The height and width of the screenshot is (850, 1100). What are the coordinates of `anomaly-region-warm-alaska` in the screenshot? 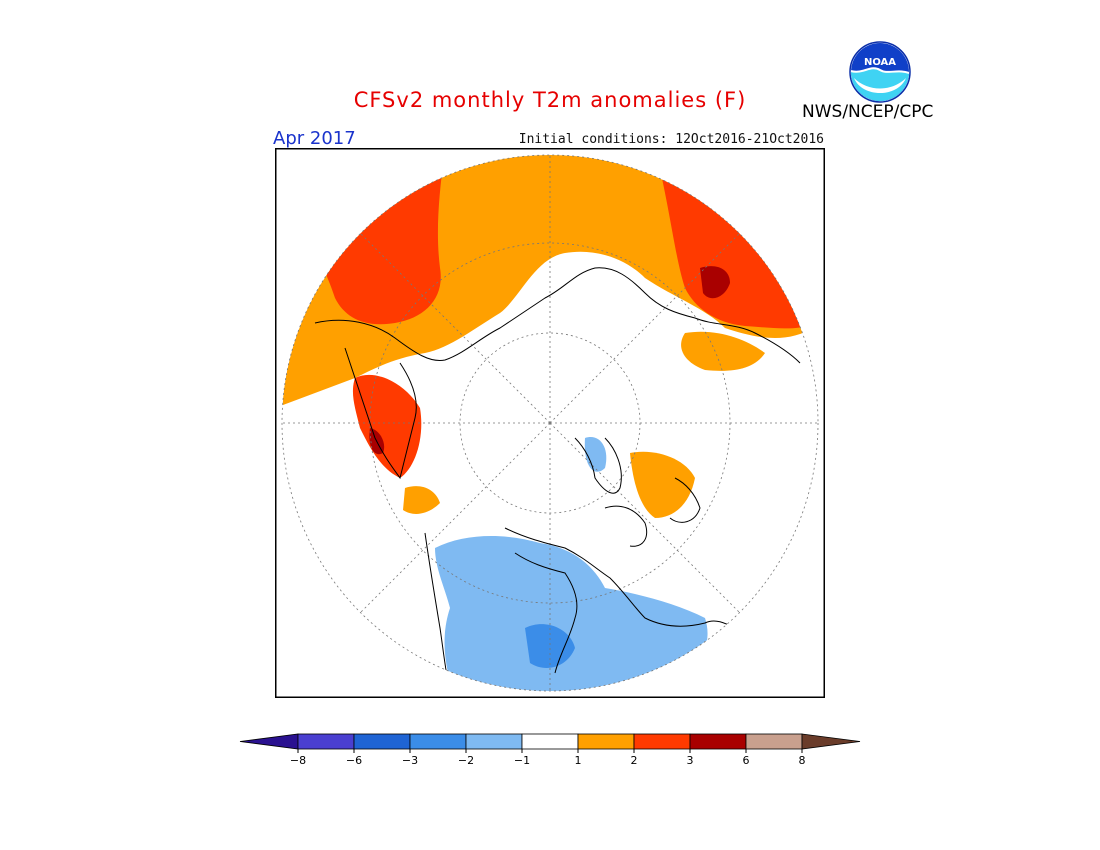 It's located at (723, 351).